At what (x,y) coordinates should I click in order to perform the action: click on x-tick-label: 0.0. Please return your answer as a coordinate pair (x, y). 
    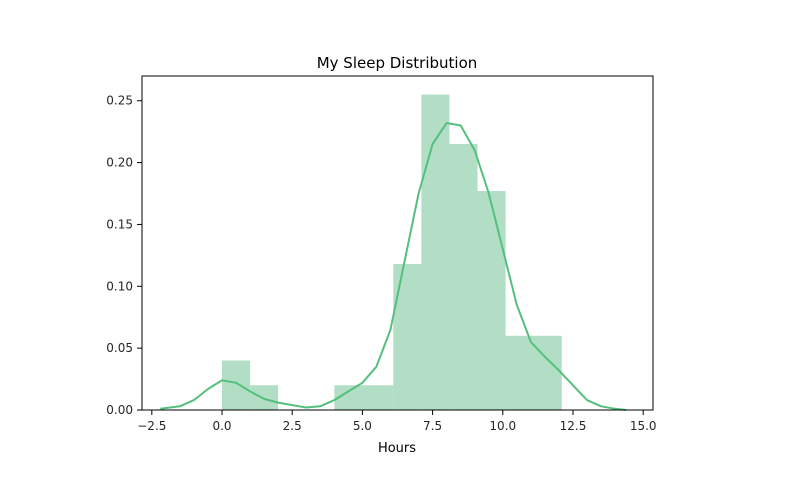
    Looking at the image, I should click on (221, 426).